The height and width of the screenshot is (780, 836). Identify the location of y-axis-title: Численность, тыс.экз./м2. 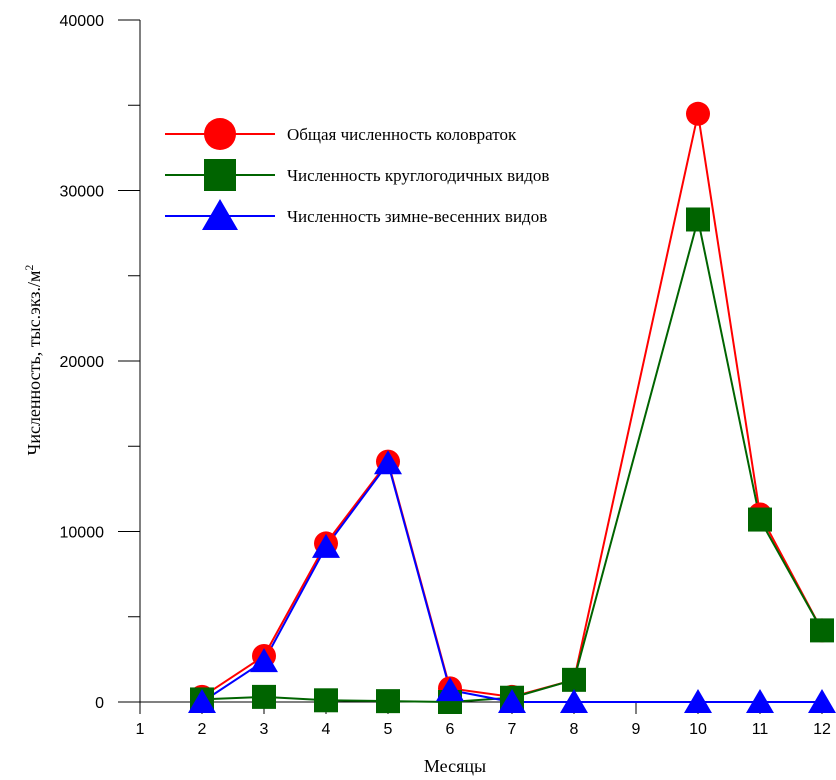
(33, 360).